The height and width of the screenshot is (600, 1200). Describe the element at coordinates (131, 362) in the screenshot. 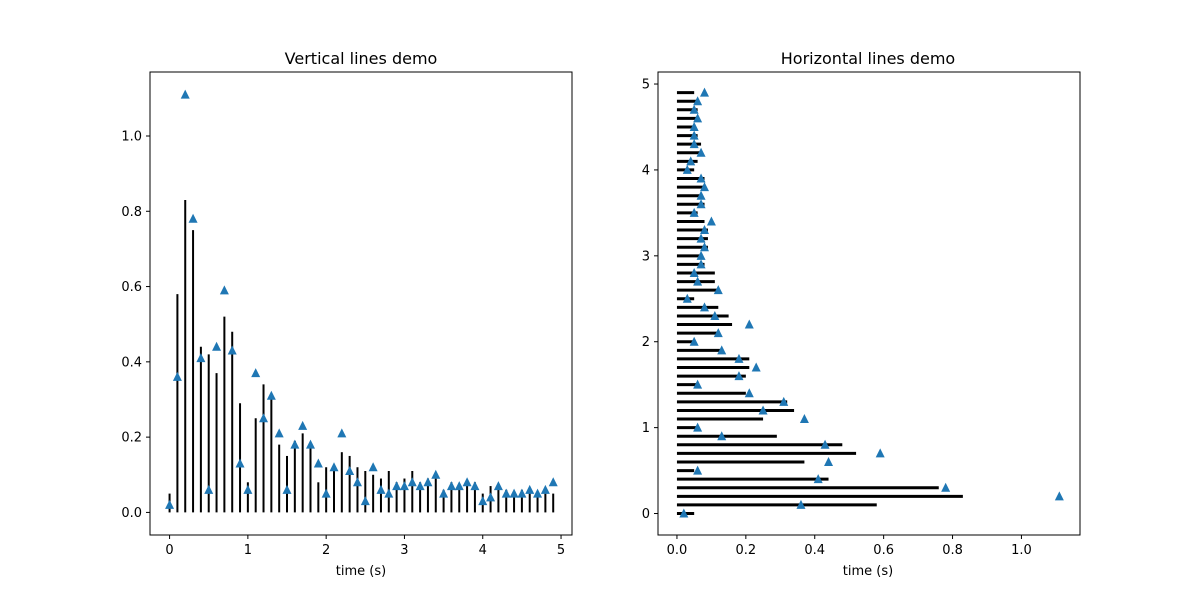

I see `y-tick-label: 0.4` at that location.